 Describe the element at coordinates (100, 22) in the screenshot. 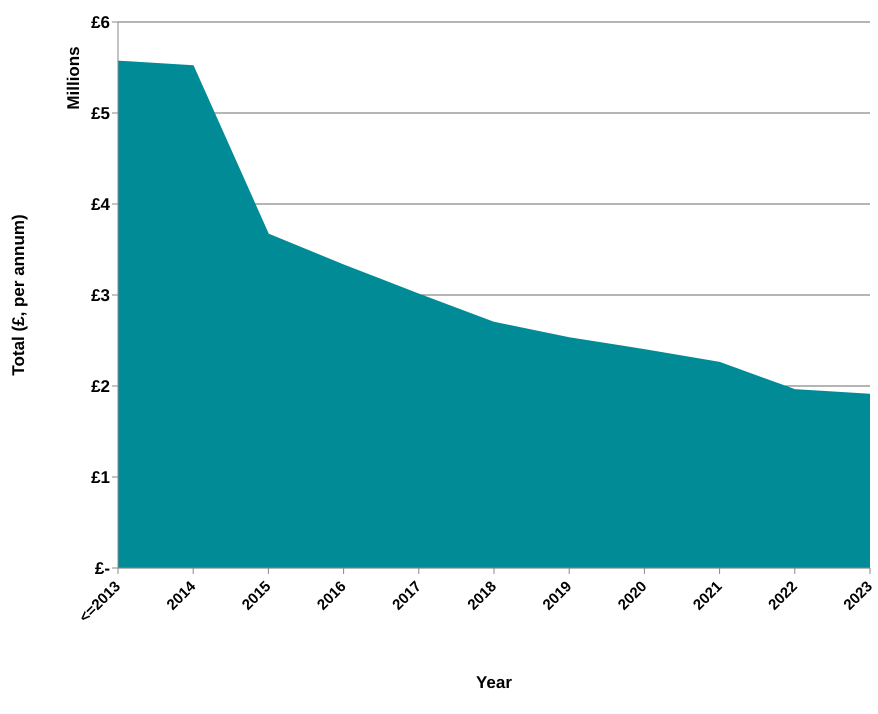

I see `y-tick-label: £6` at that location.